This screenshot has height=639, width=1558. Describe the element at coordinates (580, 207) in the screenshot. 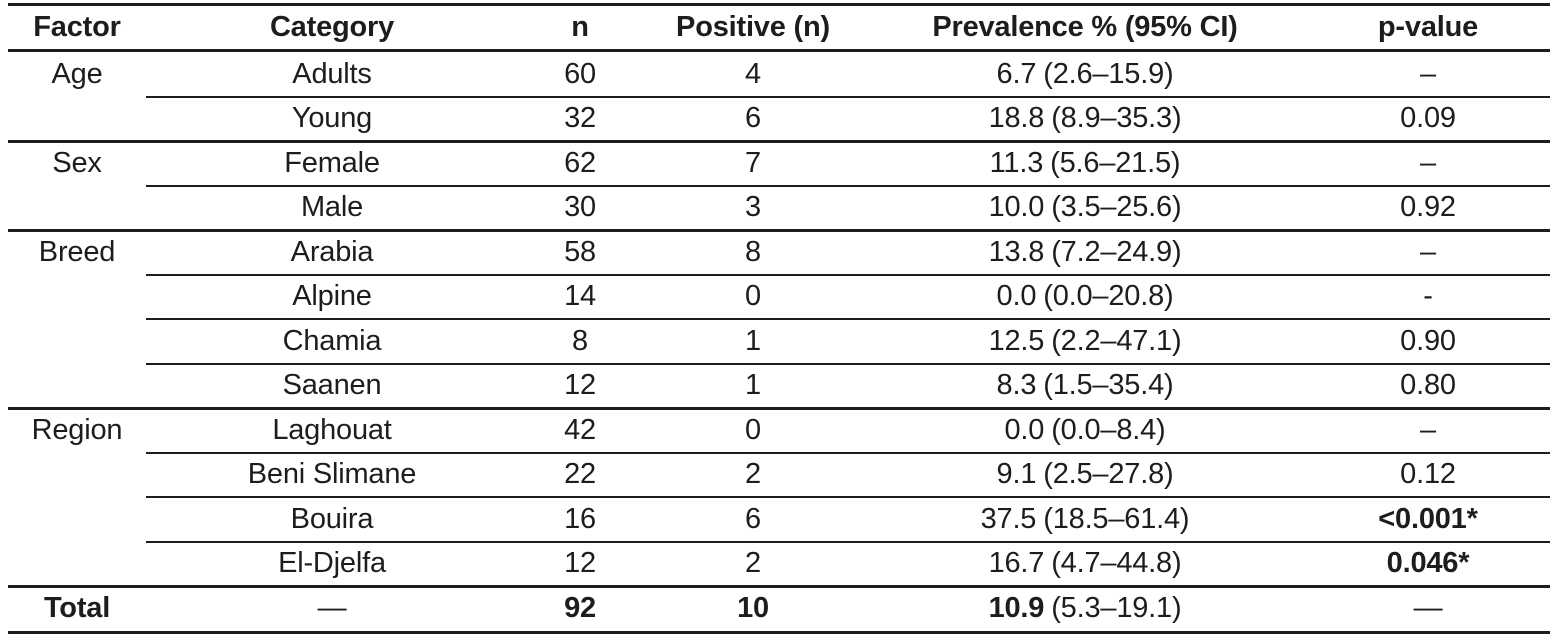

I see `n-cell: 30` at that location.